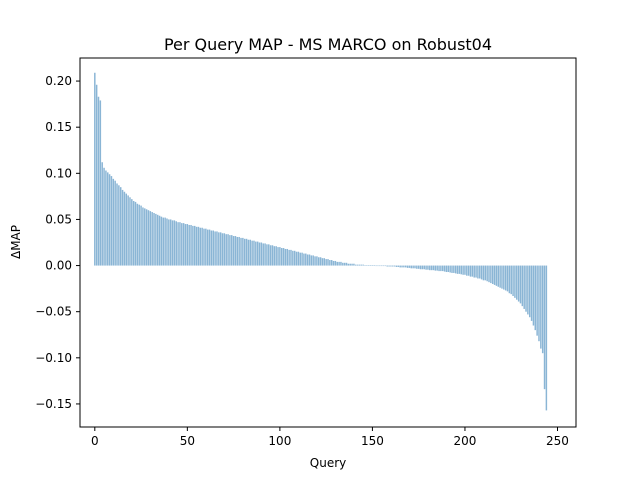 The image size is (640, 480). What do you see at coordinates (557, 441) in the screenshot?
I see `x-tick-label: 250` at bounding box center [557, 441].